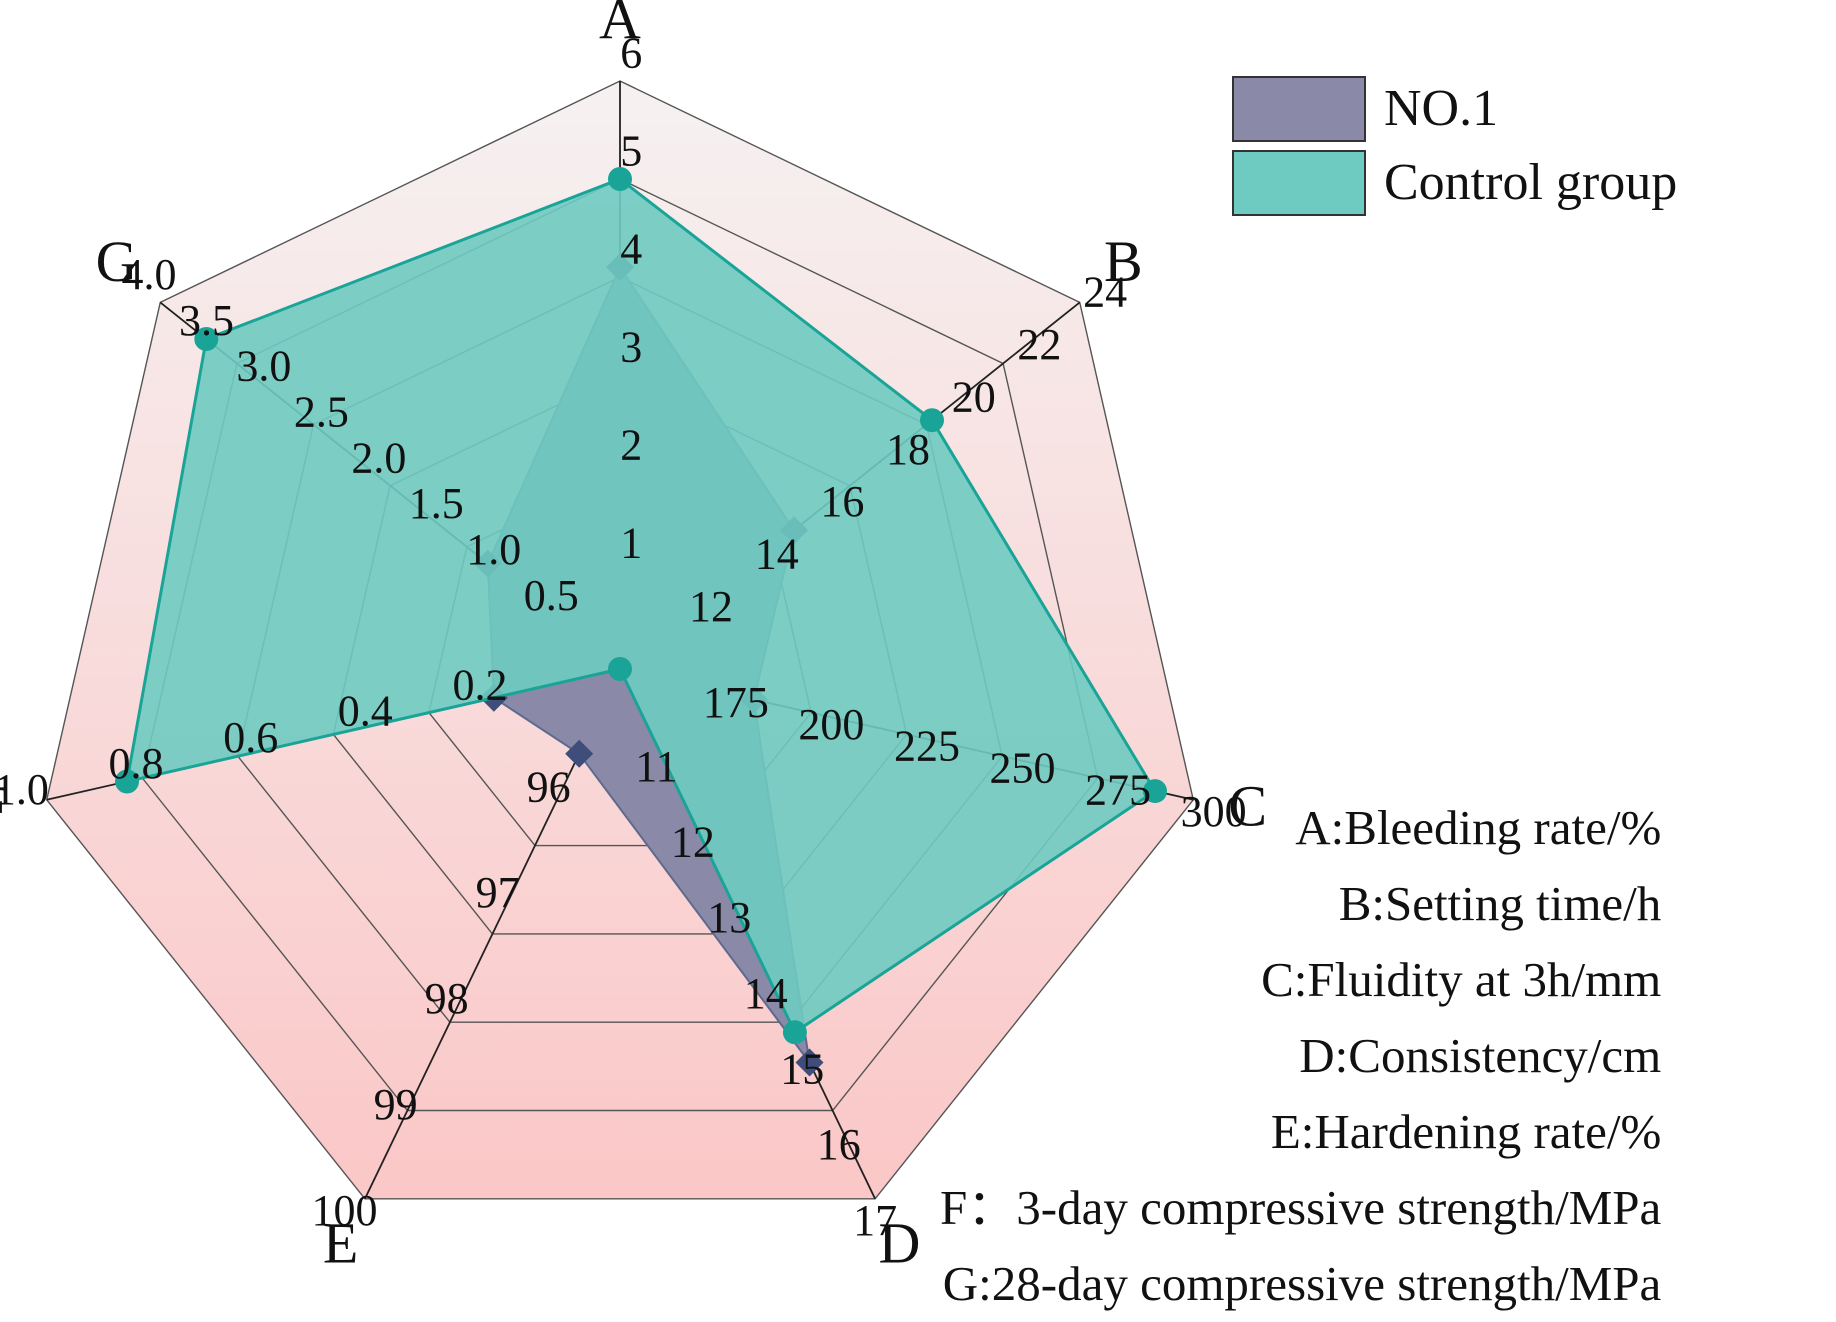 The width and height of the screenshot is (1836, 1322). Describe the element at coordinates (206, 339) in the screenshot. I see `marker-control-g` at that location.